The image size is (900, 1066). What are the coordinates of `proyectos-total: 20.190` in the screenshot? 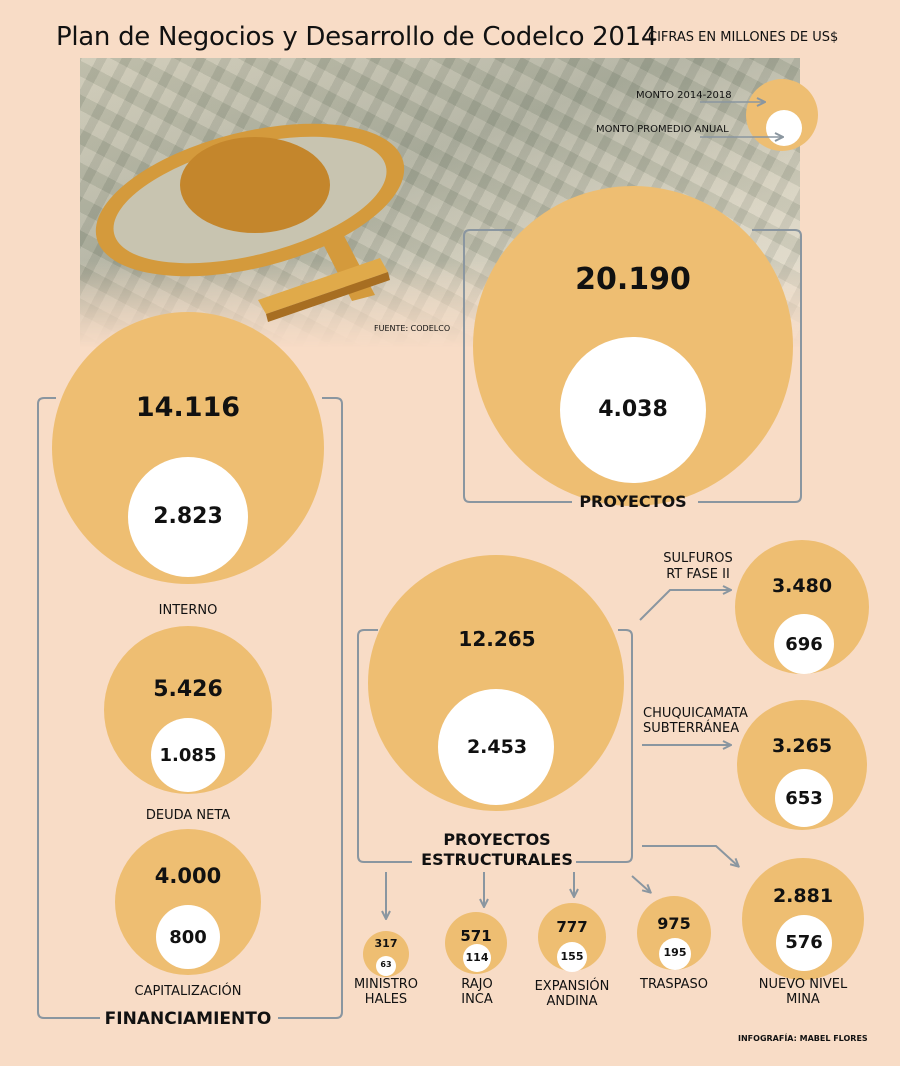 It's located at (633, 279).